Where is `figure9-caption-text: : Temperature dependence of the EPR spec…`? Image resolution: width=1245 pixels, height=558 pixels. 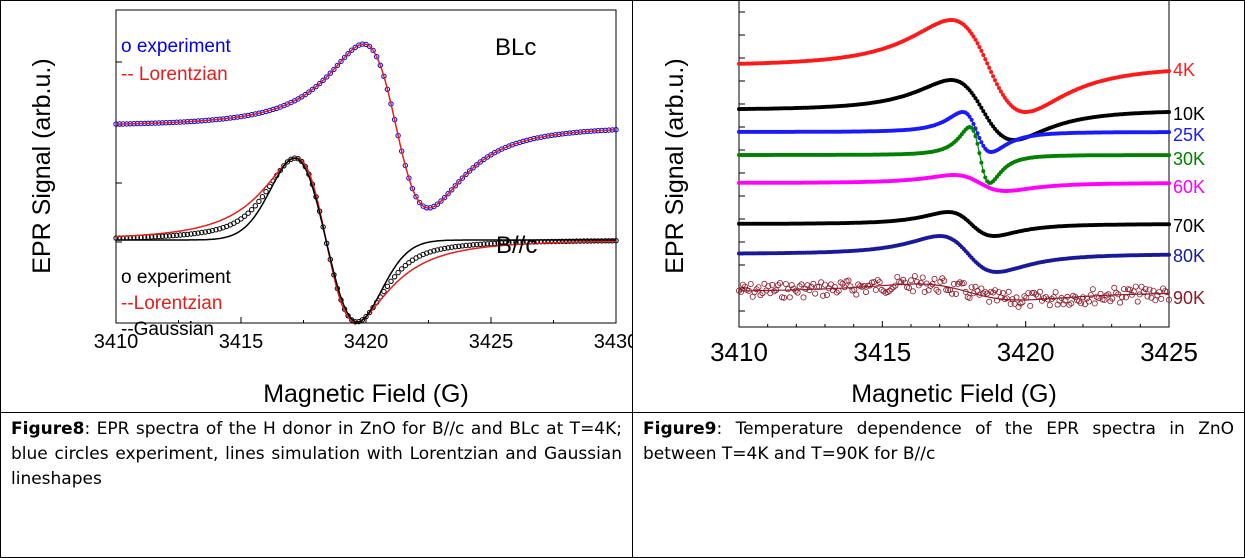 figure9-caption-text: : Temperature dependence of the EPR spec… is located at coordinates (938, 441).